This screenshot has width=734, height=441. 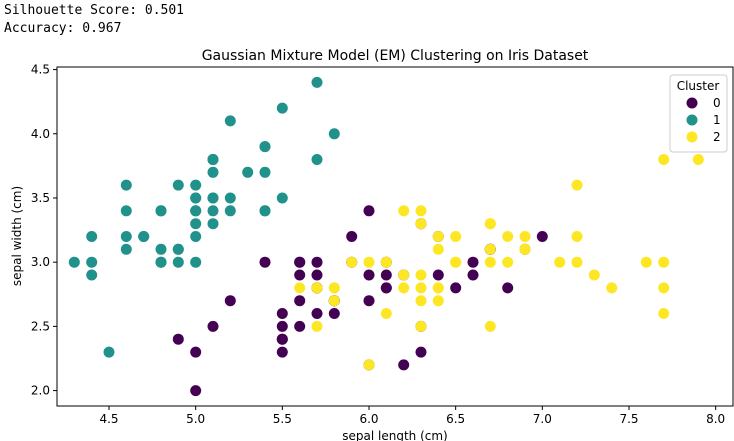 I want to click on legend-frame, so click(x=698, y=113).